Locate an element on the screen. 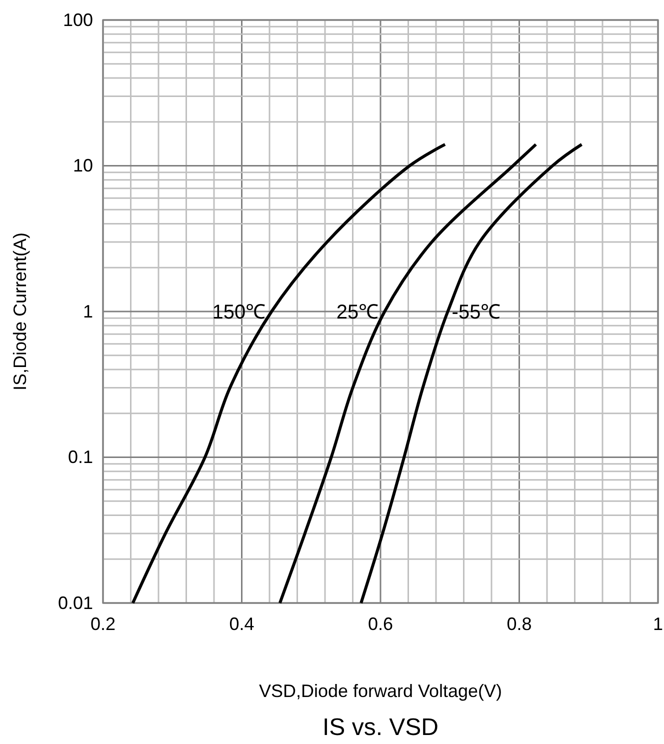  y-tick-label: 0.1 is located at coordinates (80, 457).